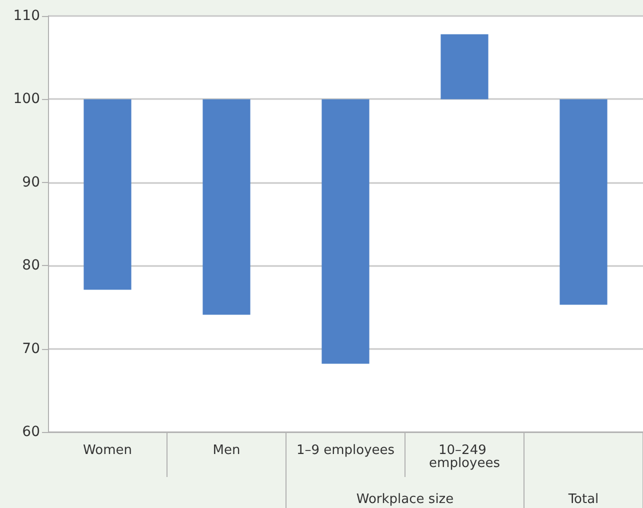 The image size is (643, 508). I want to click on text: Total, so click(583, 499).